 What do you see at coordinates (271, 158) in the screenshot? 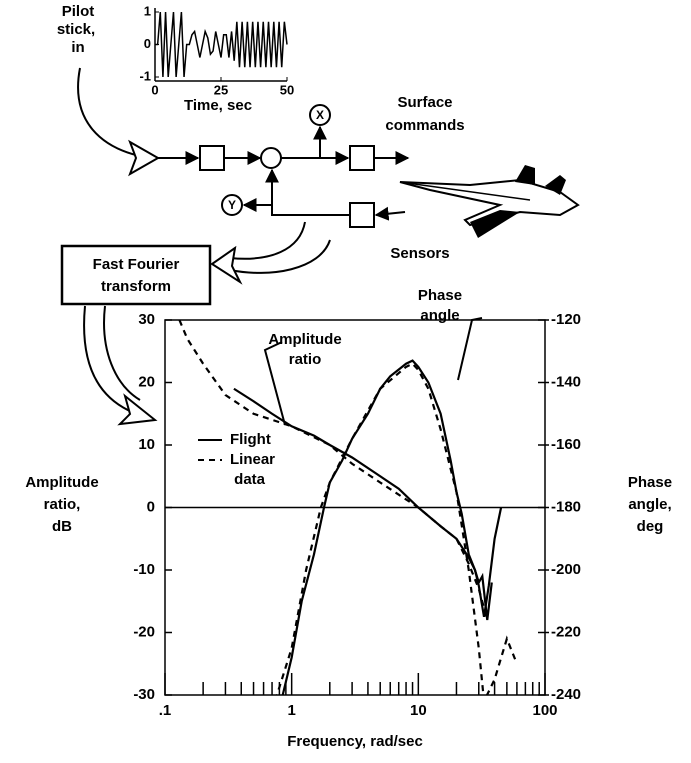
I see `summing-junction` at bounding box center [271, 158].